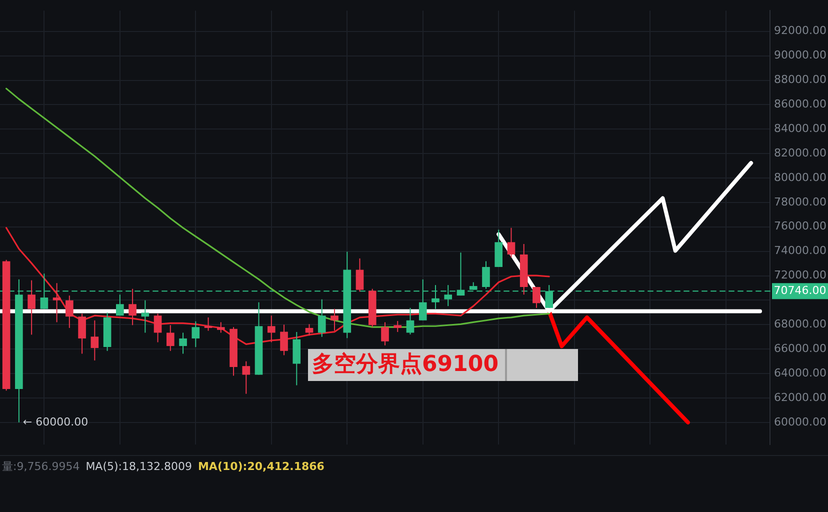  What do you see at coordinates (800, 153) in the screenshot?
I see `y-tick-label: 82000.00` at bounding box center [800, 153].